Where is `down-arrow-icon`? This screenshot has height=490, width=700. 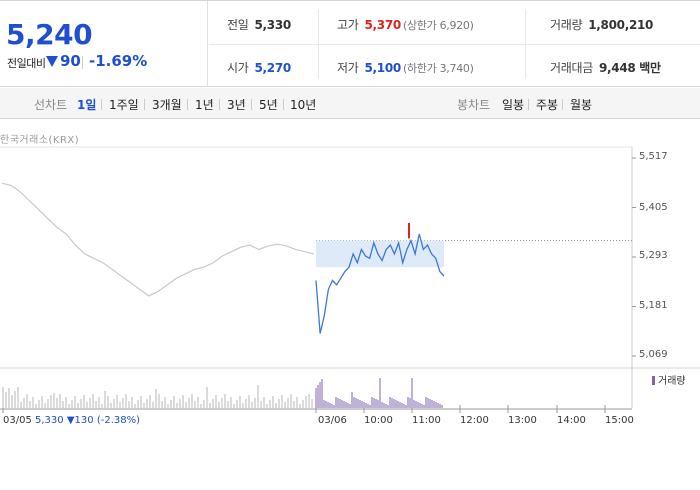 down-arrow-icon is located at coordinates (52, 61).